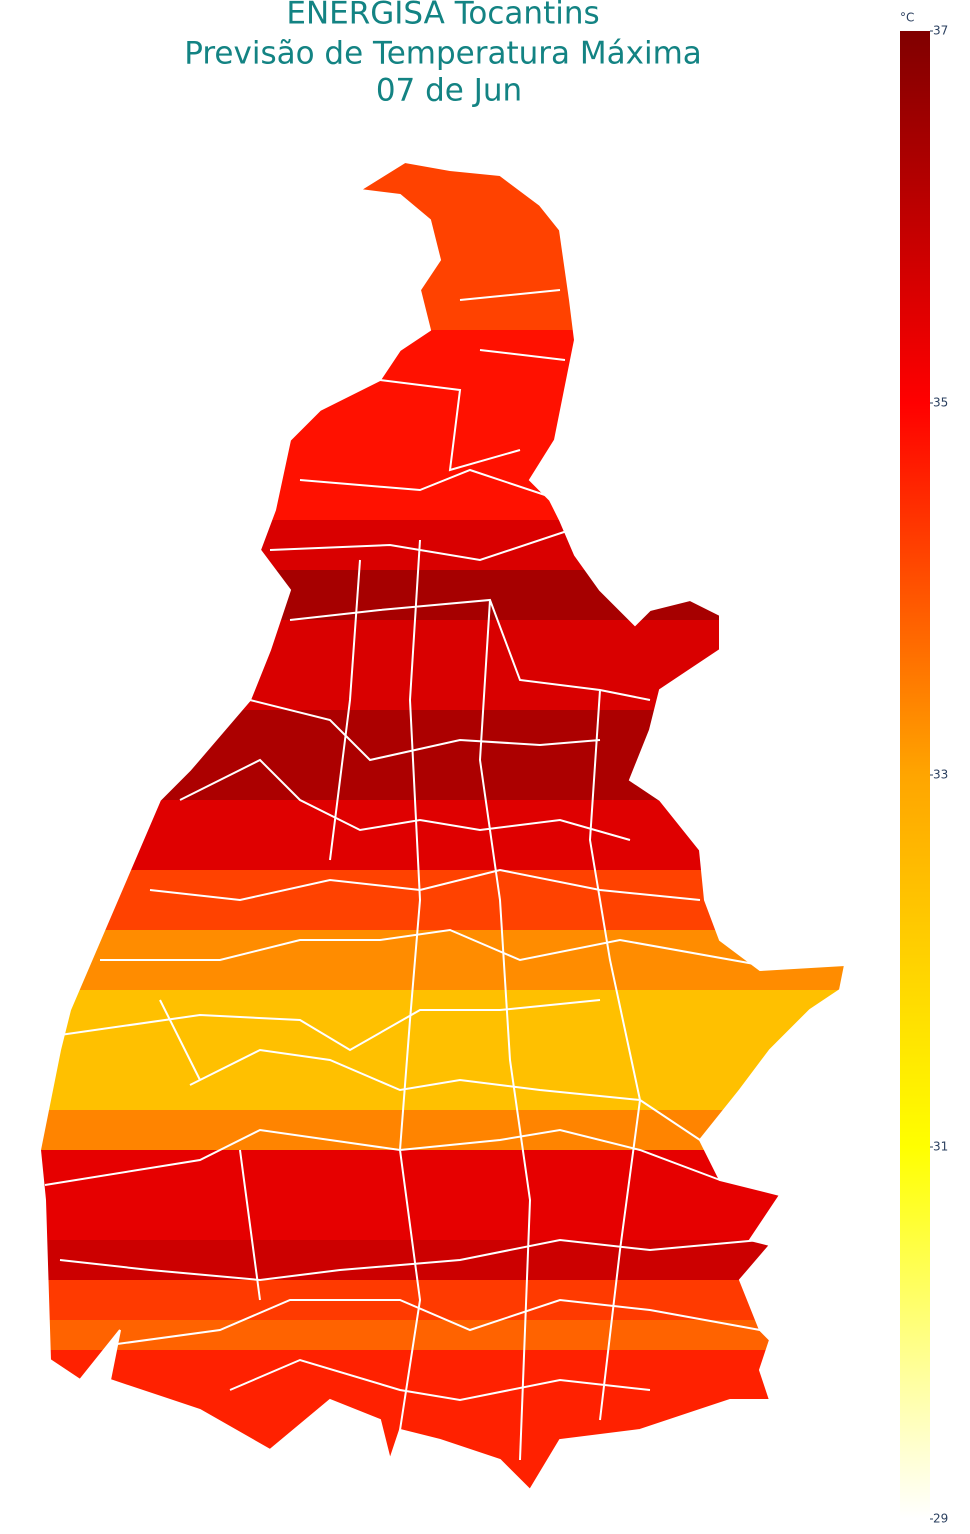 The width and height of the screenshot is (970, 1534). I want to click on colorbar-tick-label: 29, so click(940, 1519).